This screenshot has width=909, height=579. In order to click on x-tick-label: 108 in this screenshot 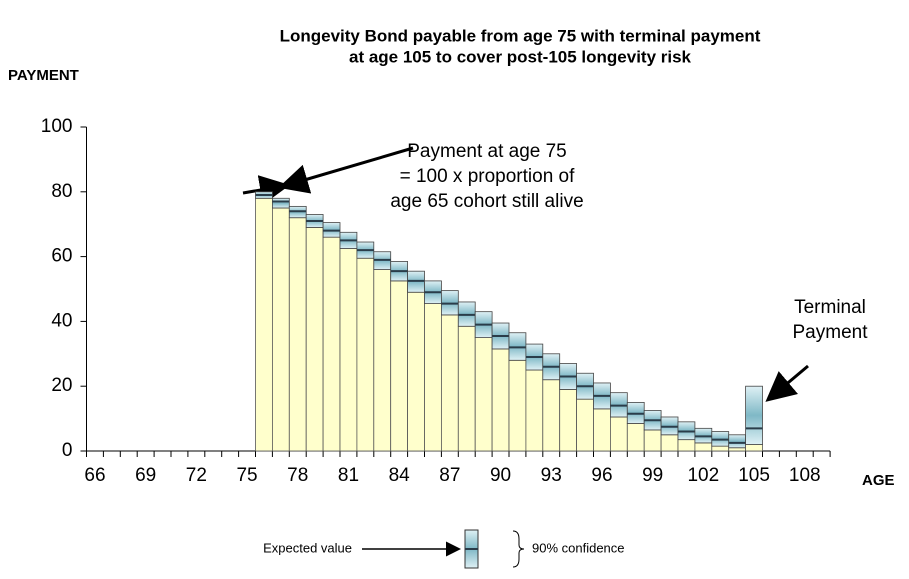, I will do `click(805, 475)`.